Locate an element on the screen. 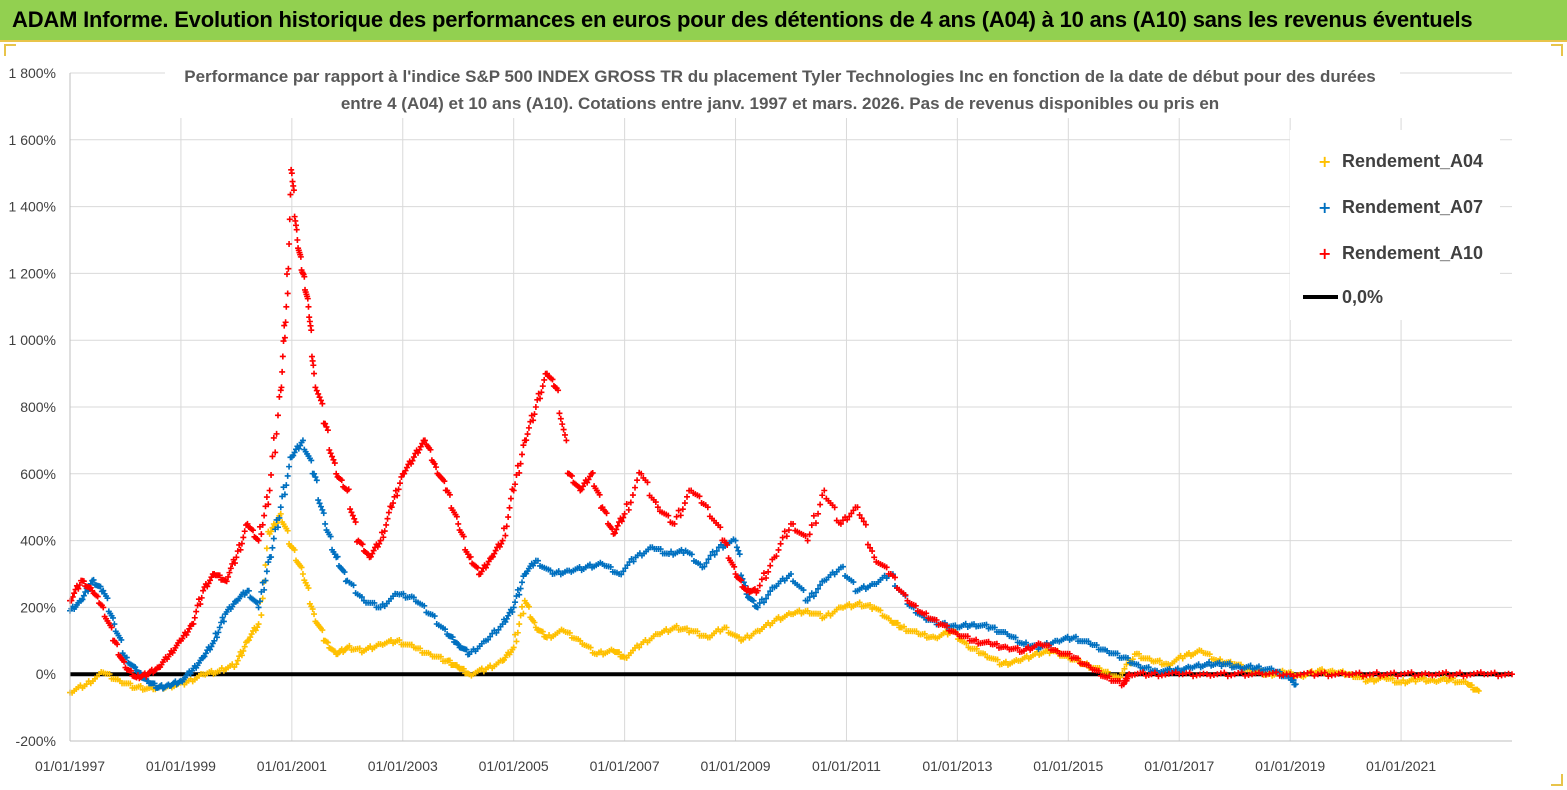 This screenshot has height=790, width=1567. x-tick-label: 01/01/2011 is located at coordinates (846, 766).